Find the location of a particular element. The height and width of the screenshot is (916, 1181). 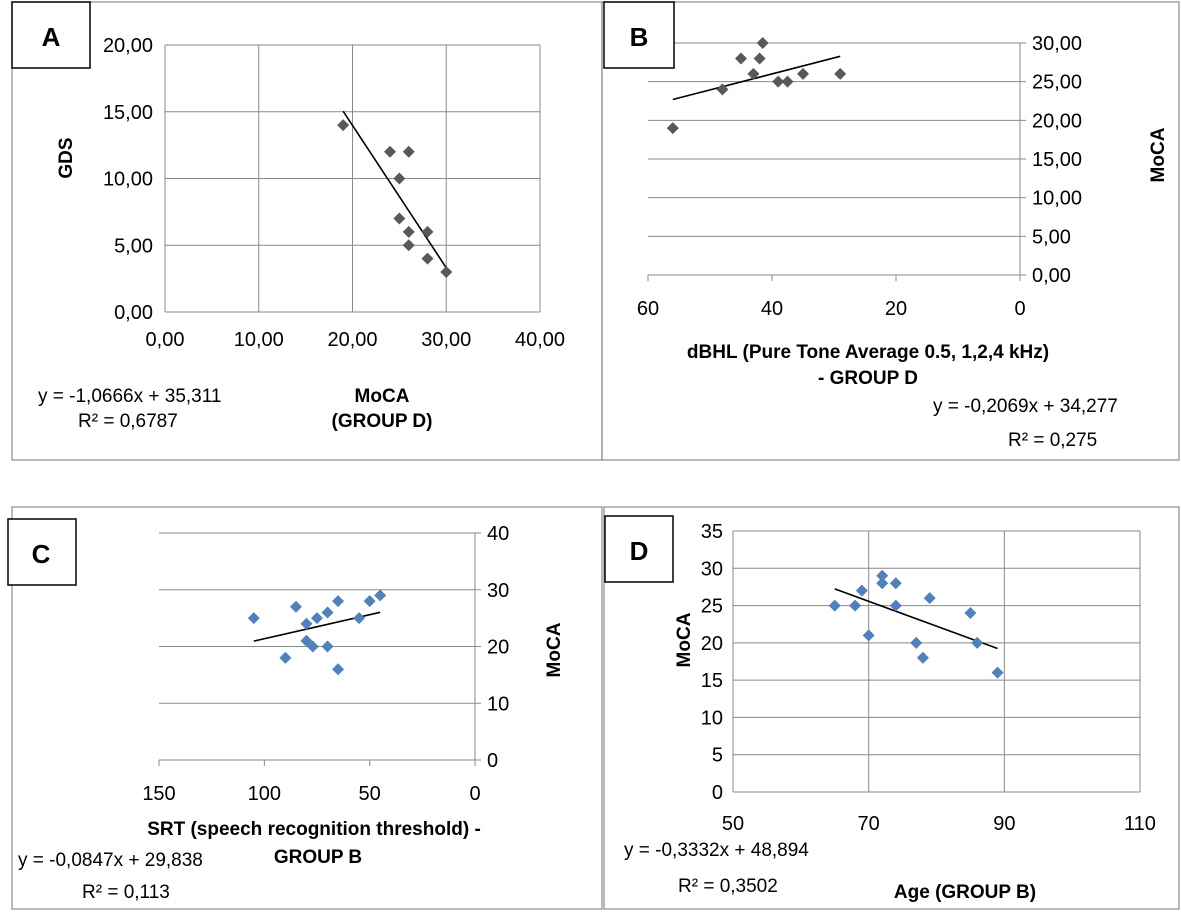

panel-a-y-tick-label: 10,00 is located at coordinates (128, 180).